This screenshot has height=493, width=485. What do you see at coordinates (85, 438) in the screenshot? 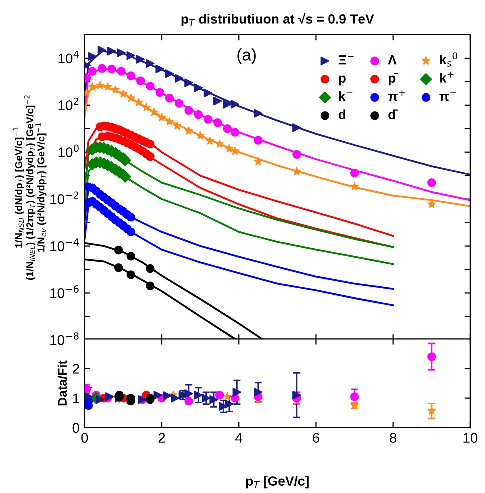
I see `x-tick-label: 0` at bounding box center [85, 438].